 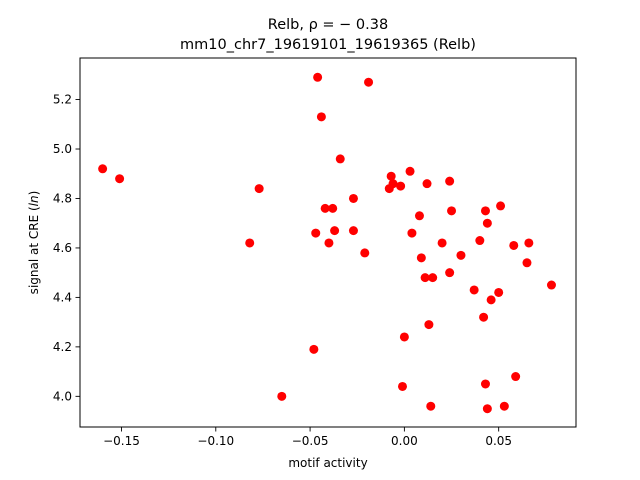 I want to click on y-axis-label: signal at CRE (ln), so click(x=34, y=243).